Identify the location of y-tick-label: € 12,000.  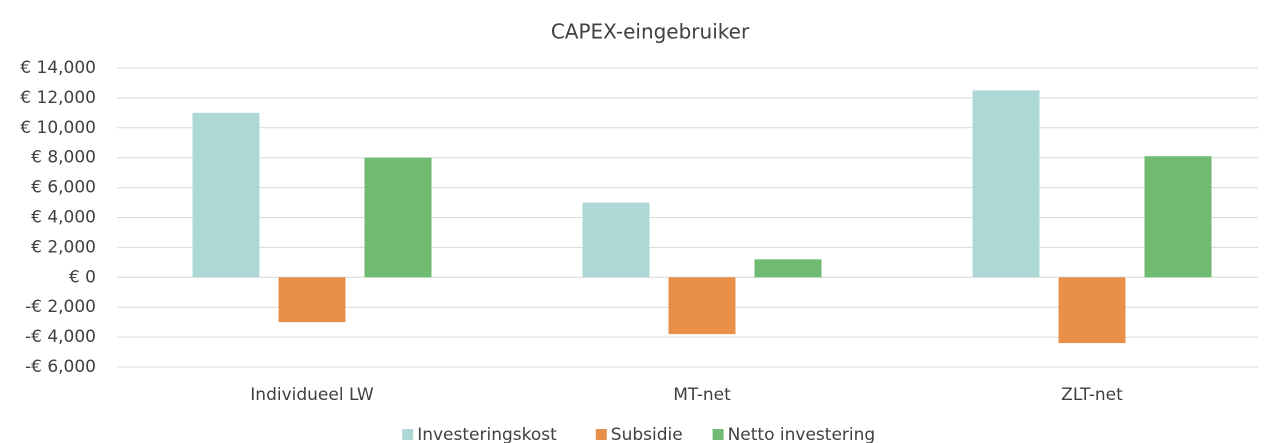
(58, 98).